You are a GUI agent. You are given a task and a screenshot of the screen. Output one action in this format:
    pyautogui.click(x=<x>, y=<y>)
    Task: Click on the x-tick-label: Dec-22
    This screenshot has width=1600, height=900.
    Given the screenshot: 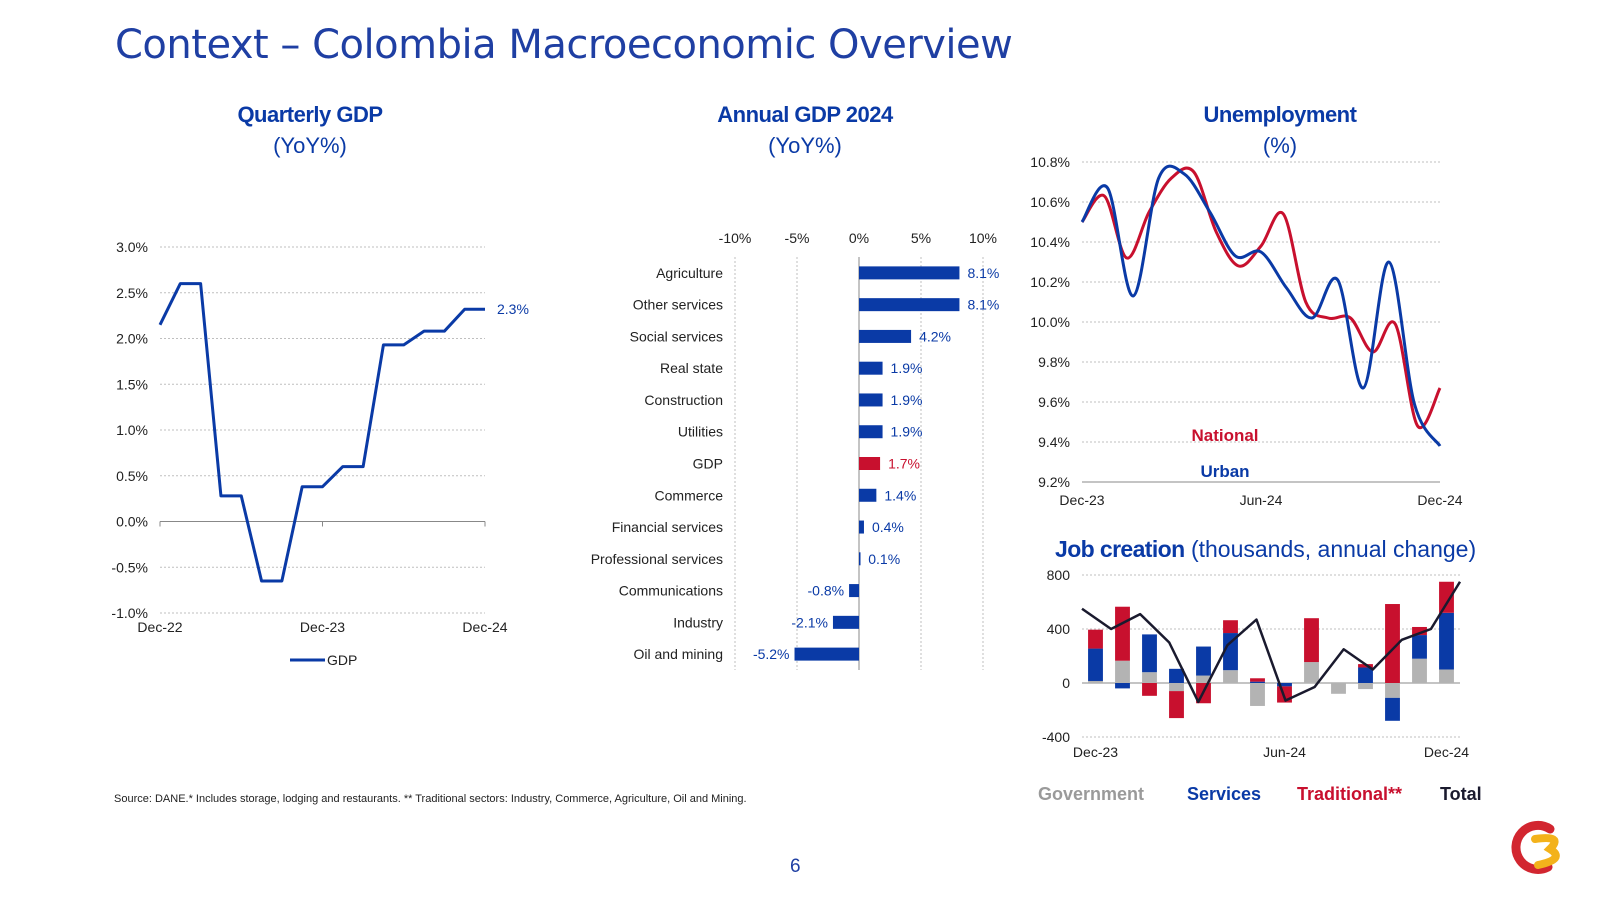 What is the action you would take?
    pyautogui.click(x=159, y=627)
    